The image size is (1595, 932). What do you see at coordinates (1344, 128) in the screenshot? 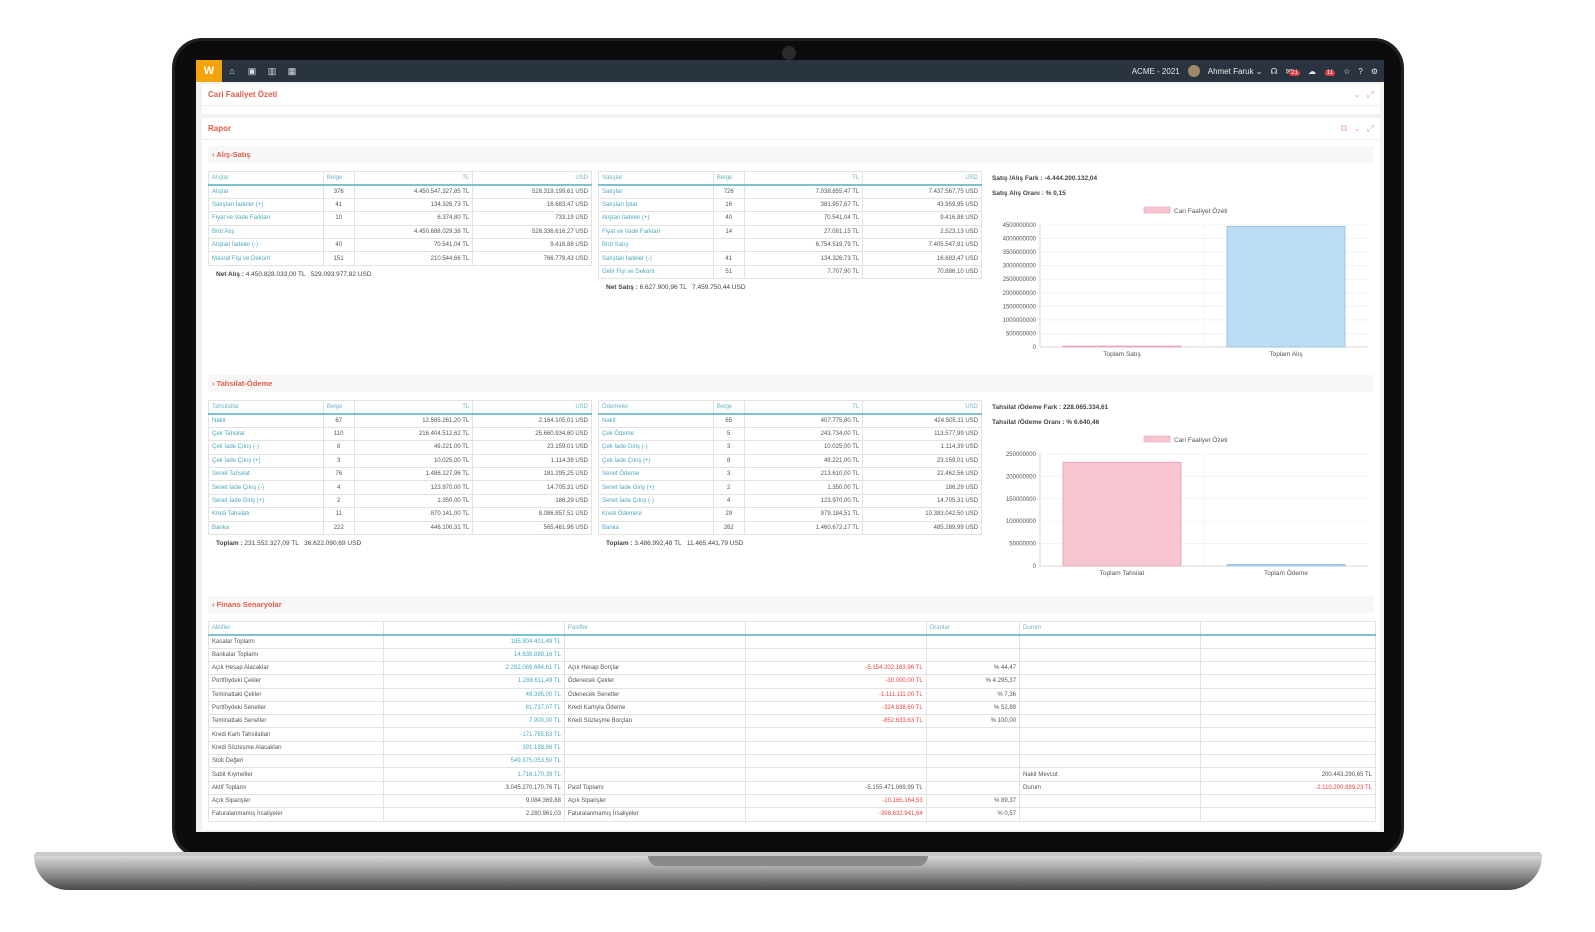
I see `export-icon: ⧉` at bounding box center [1344, 128].